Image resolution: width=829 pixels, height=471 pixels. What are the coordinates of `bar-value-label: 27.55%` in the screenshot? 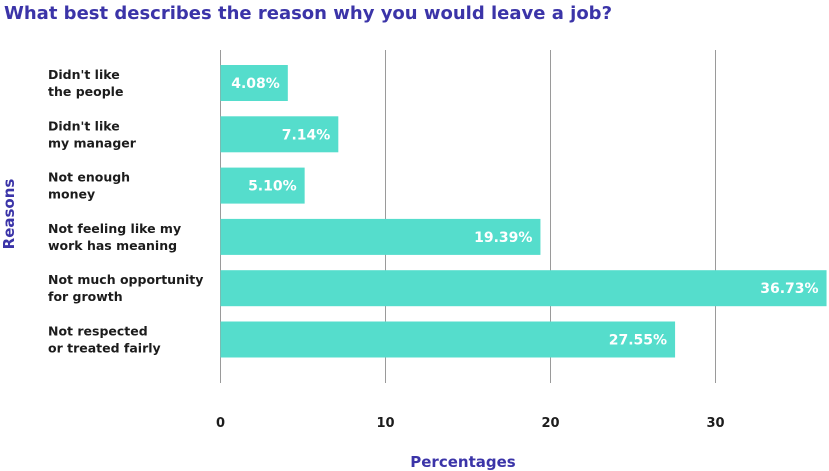 It's located at (638, 341).